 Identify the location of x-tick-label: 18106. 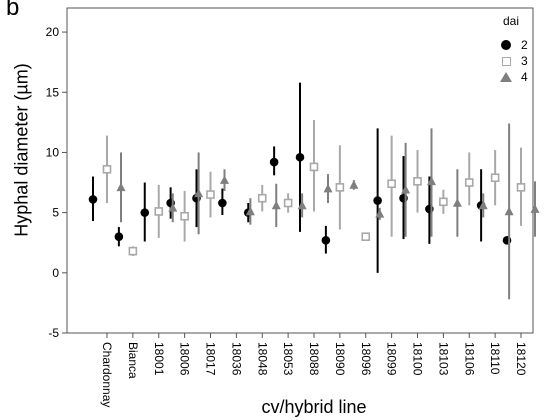
(469, 359).